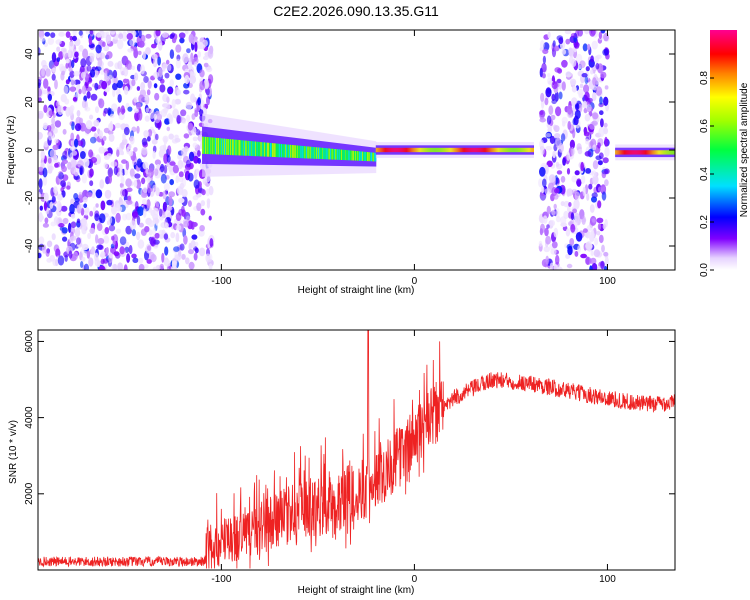 This screenshot has width=750, height=600. I want to click on snr-y-tick-label: 6000, so click(29, 341).